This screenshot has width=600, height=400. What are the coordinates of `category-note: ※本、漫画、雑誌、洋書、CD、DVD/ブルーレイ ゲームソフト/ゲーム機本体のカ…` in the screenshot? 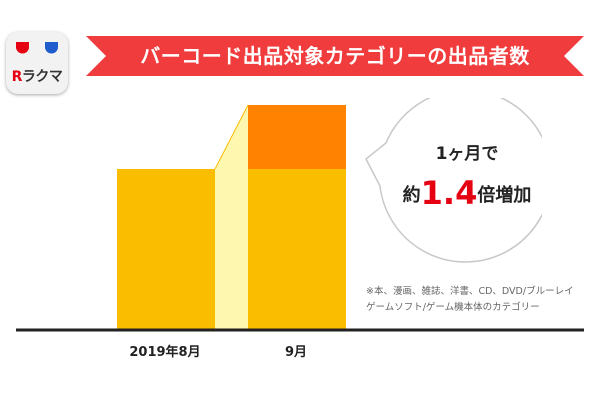 It's located at (481, 300).